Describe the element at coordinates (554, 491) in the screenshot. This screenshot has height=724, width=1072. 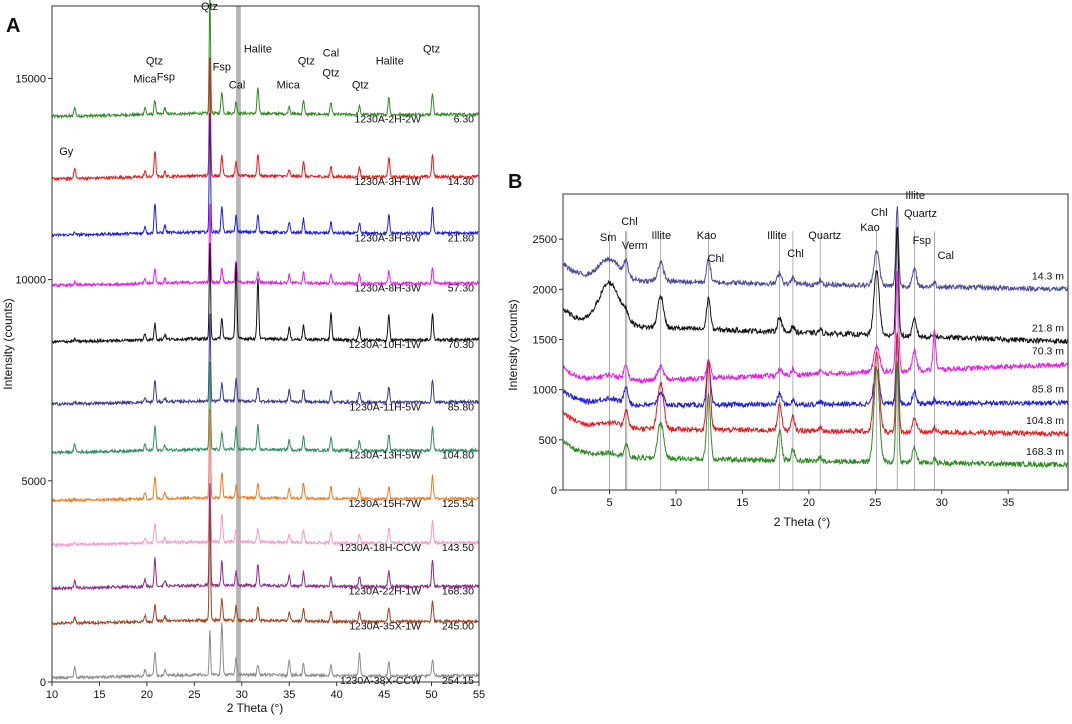
I see `panel-b-y-tick-label: 0` at that location.